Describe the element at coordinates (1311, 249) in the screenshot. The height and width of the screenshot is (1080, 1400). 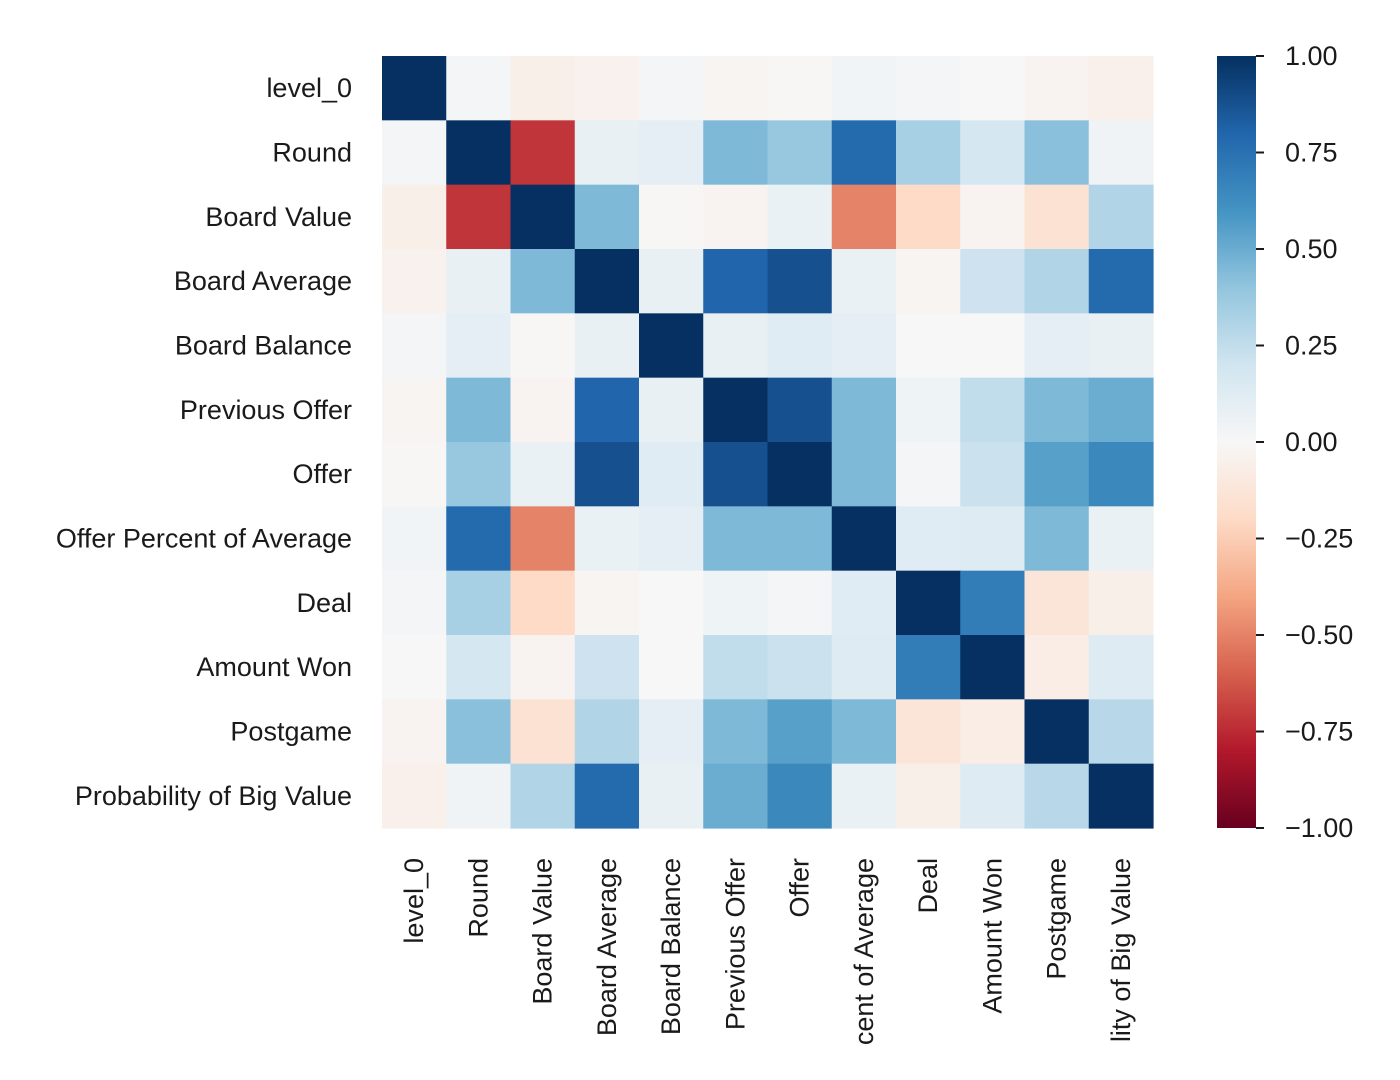
I see `colorbar-tick-label: 0.50` at that location.